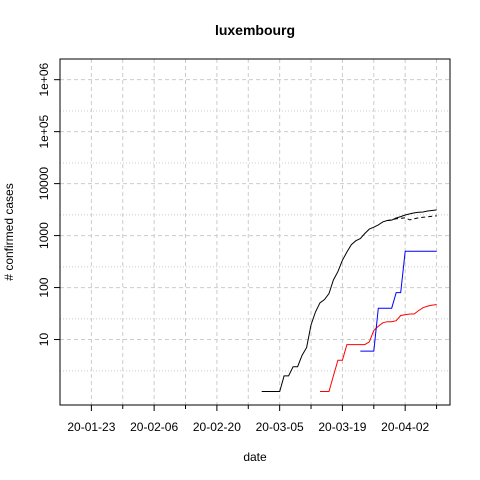 The height and width of the screenshot is (480, 480). I want to click on x-tick-label: 20-03-05, so click(280, 427).